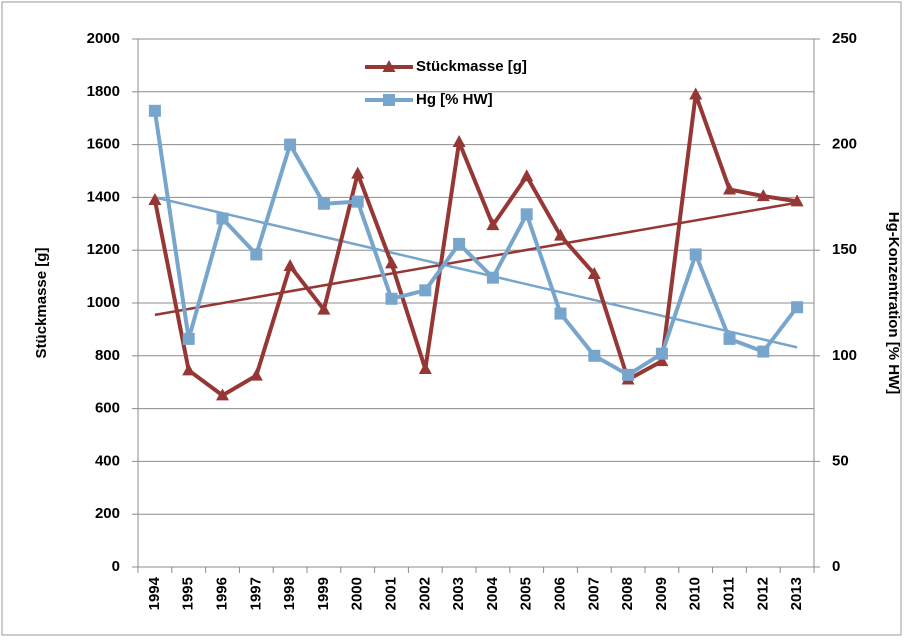 The image size is (904, 643). What do you see at coordinates (255, 593) in the screenshot?
I see `x-tick-label: 1997` at bounding box center [255, 593].